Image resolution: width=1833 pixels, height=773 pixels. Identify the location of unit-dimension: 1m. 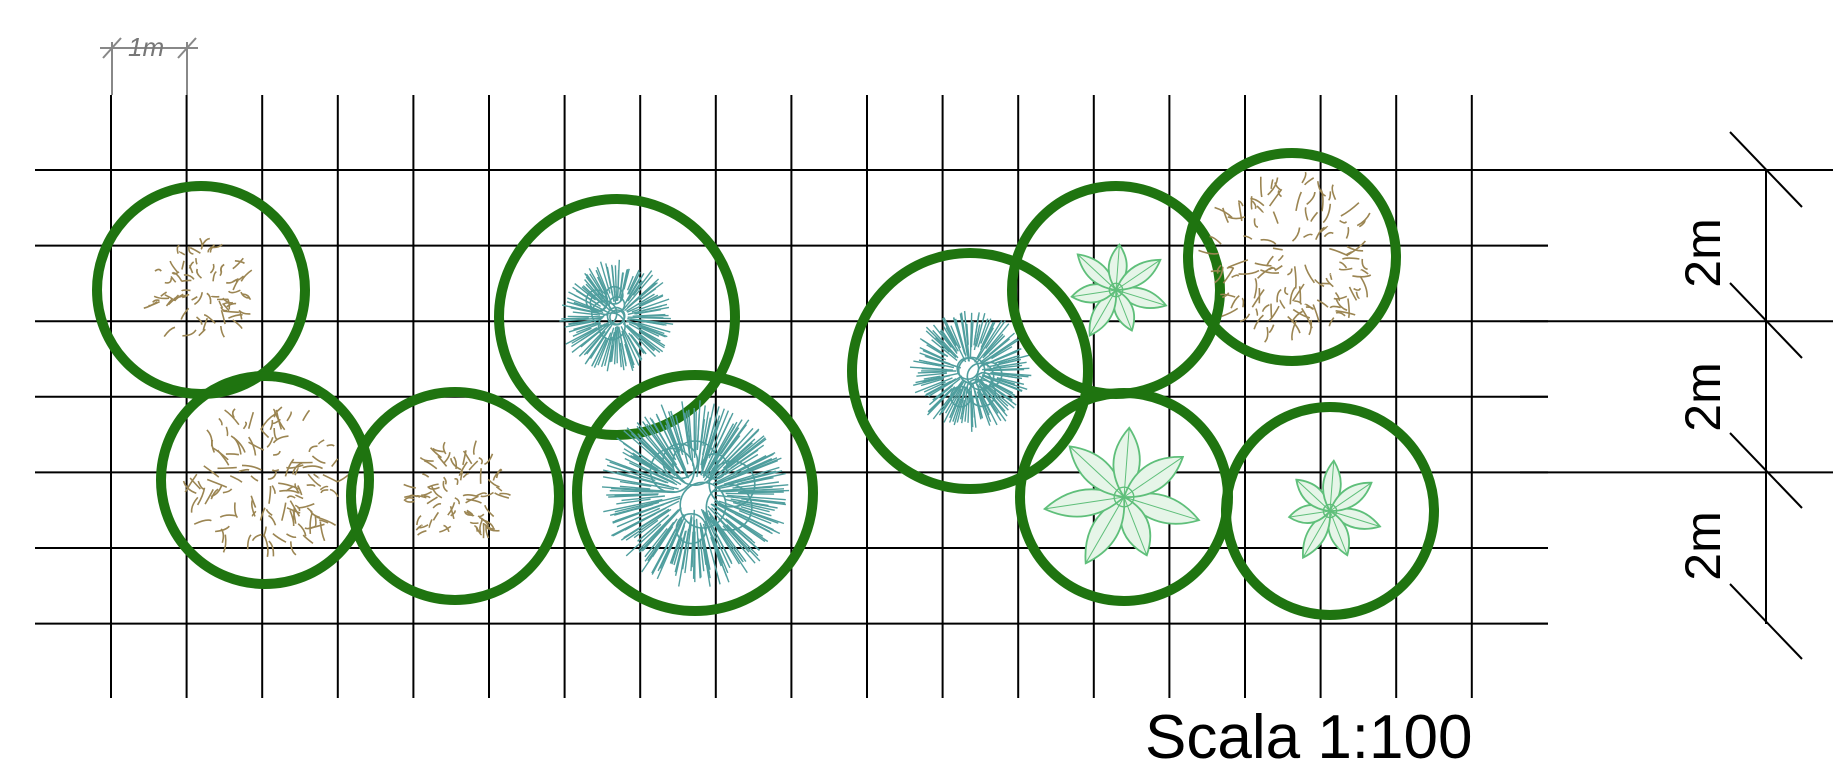
(149, 63).